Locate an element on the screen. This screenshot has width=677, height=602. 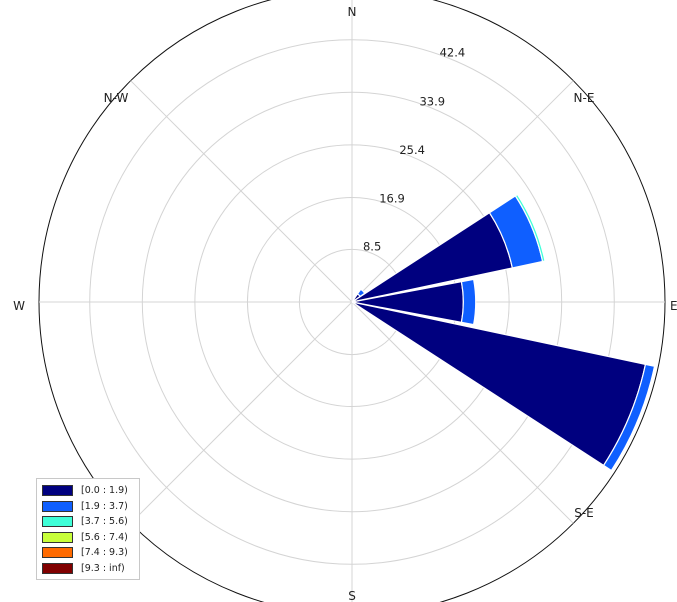
direction-label-n-w: N-W is located at coordinates (116, 98).